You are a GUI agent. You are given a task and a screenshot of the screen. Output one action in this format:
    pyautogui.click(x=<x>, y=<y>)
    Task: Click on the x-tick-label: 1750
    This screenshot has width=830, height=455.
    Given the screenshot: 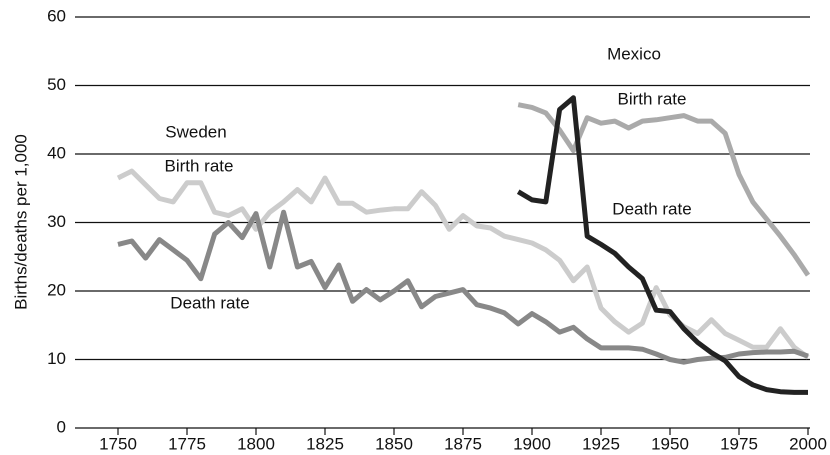 What is the action you would take?
    pyautogui.click(x=118, y=443)
    